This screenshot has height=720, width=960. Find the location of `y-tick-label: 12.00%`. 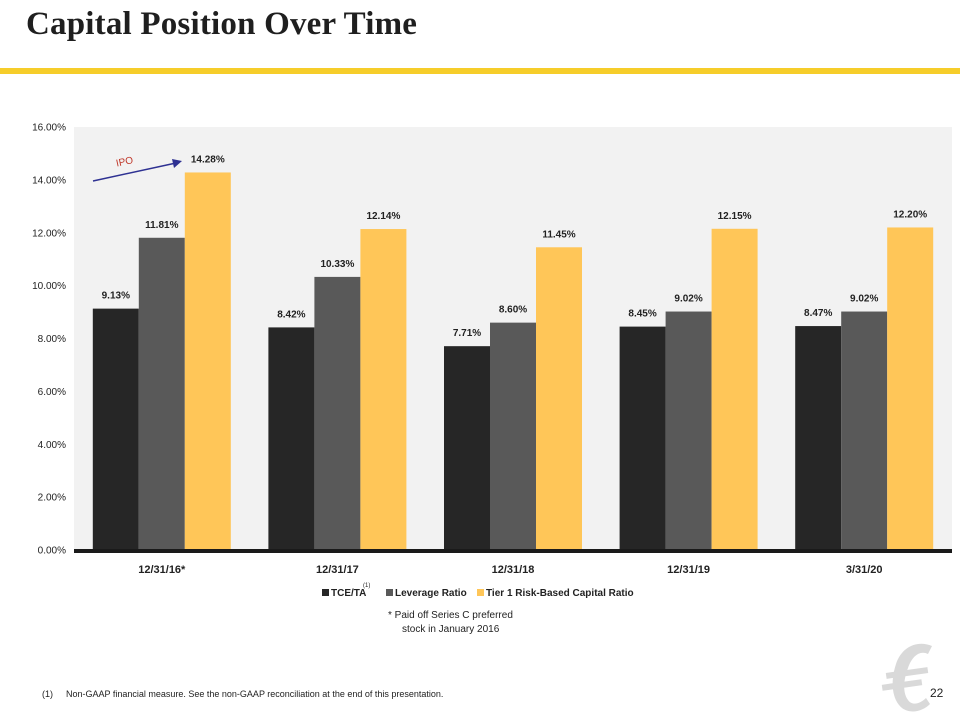

y-tick-label: 12.00% is located at coordinates (49, 233).